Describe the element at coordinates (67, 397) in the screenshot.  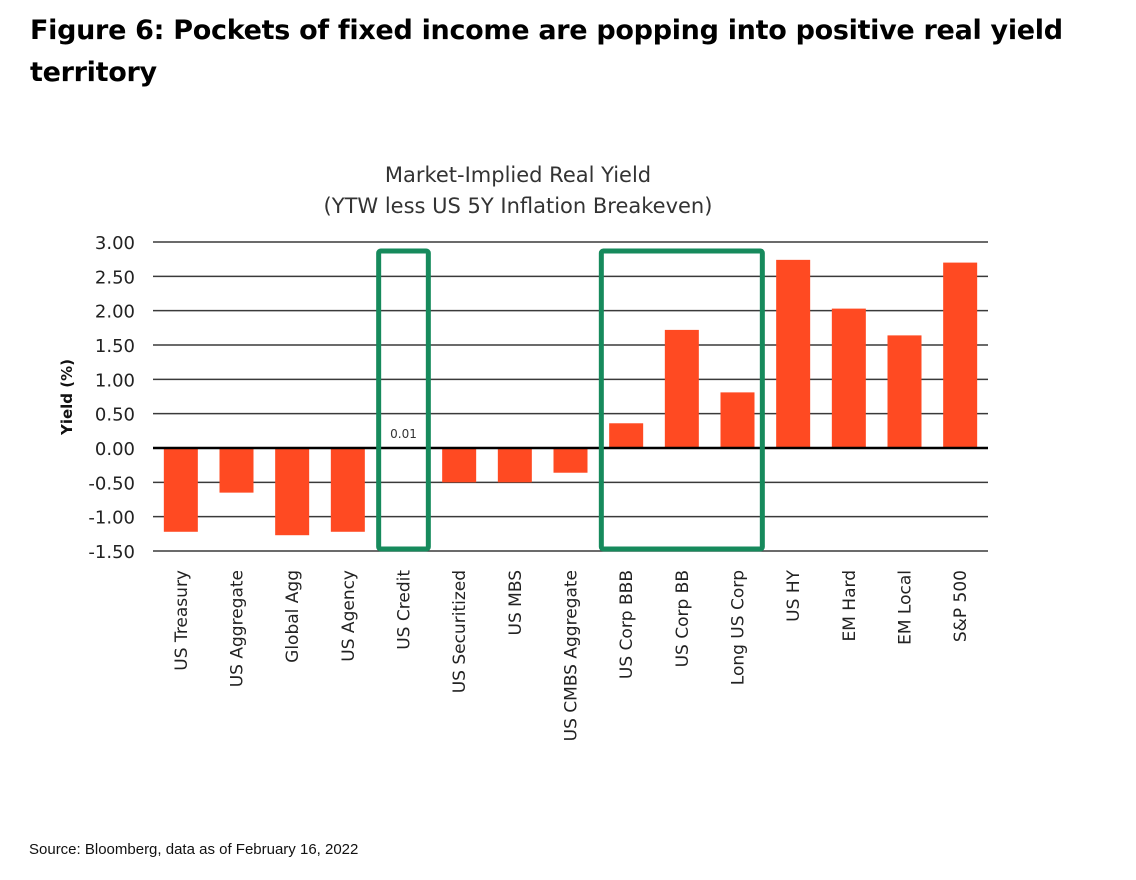
I see `y-axis-label: Yield (%)` at that location.